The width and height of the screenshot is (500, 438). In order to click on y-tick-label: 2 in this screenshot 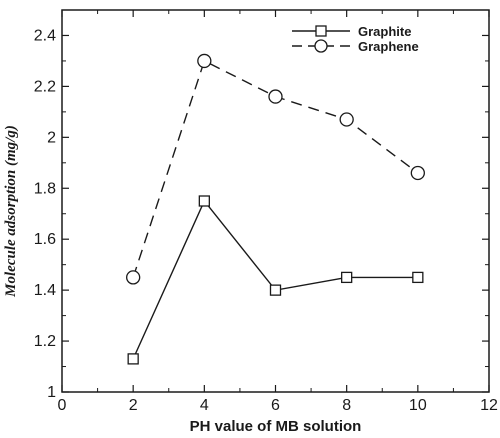, I will do `click(51, 137)`.